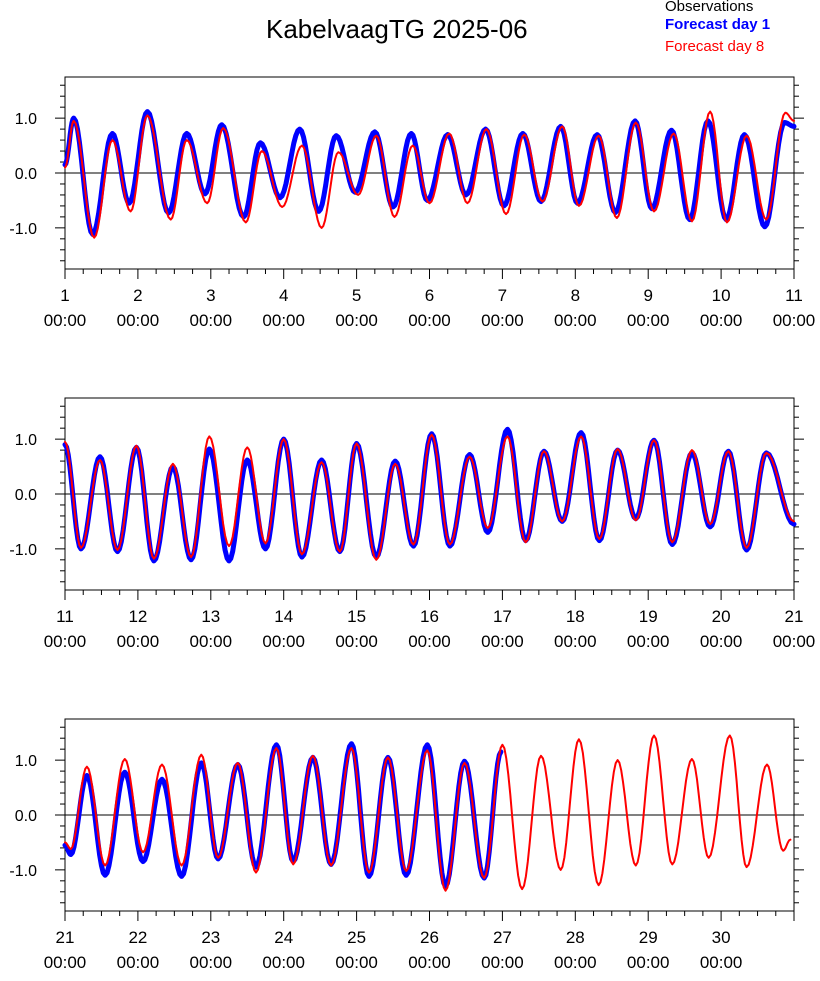 This screenshot has height=981, width=820. I want to click on x-tick-day-label: 8, so click(575, 295).